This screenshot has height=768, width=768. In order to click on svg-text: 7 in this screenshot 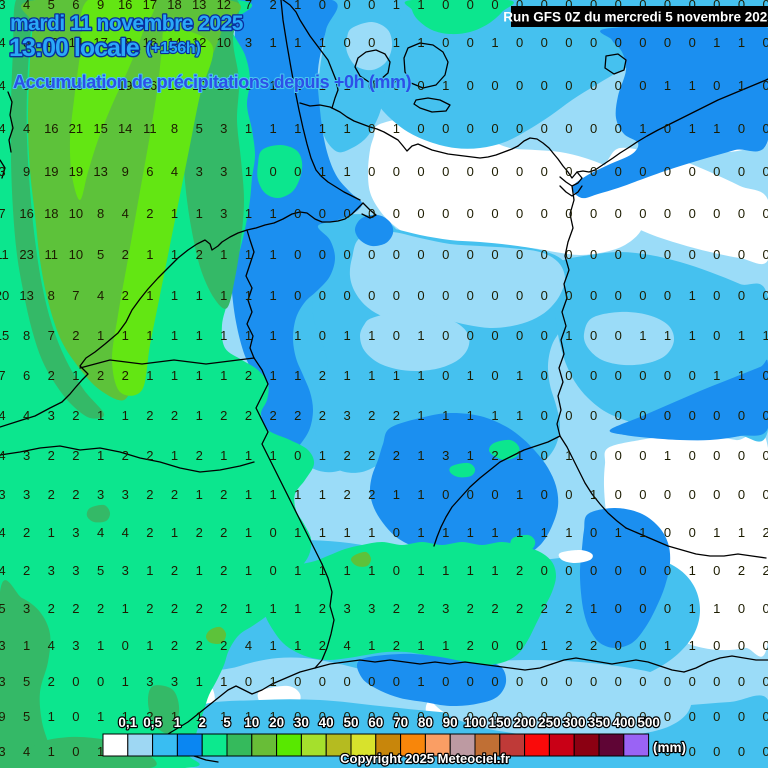, I will do `click(75, 295)`.